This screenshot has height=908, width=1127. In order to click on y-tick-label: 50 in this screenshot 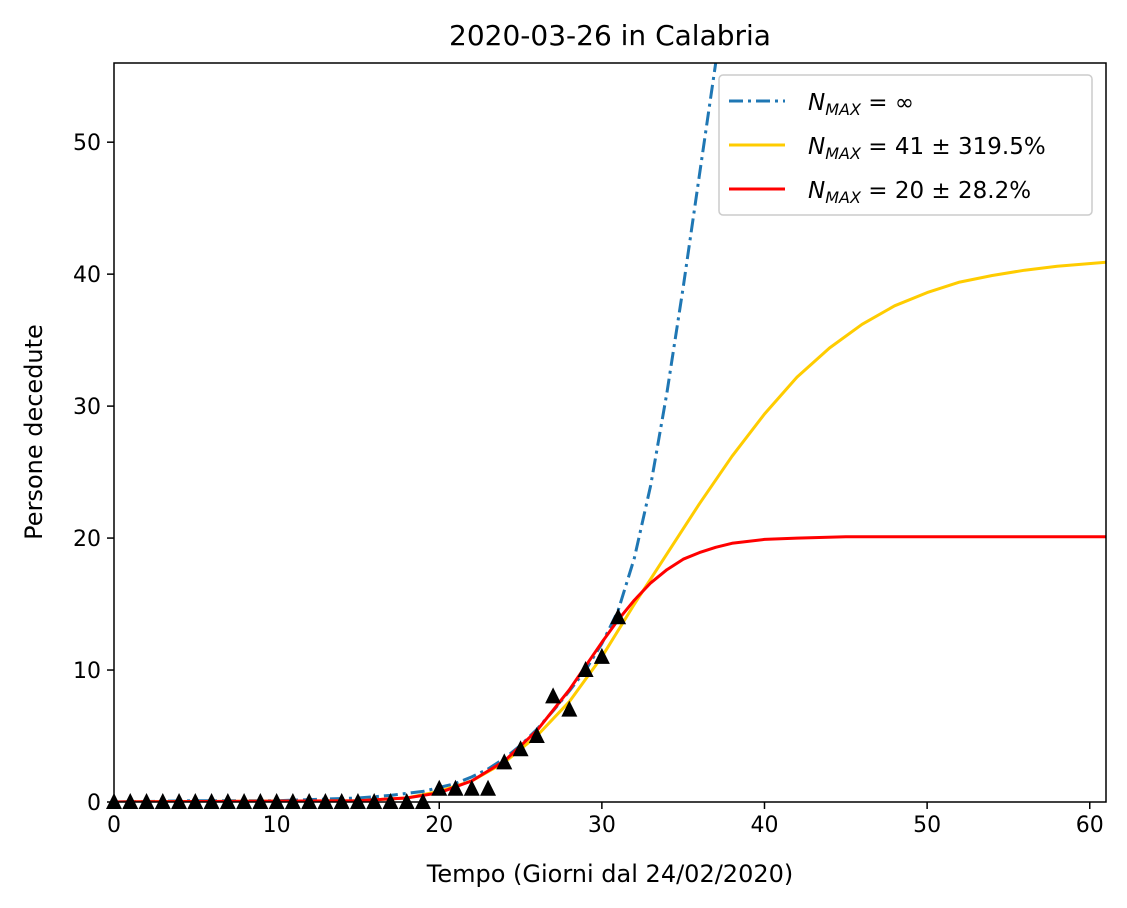, I will do `click(87, 143)`.